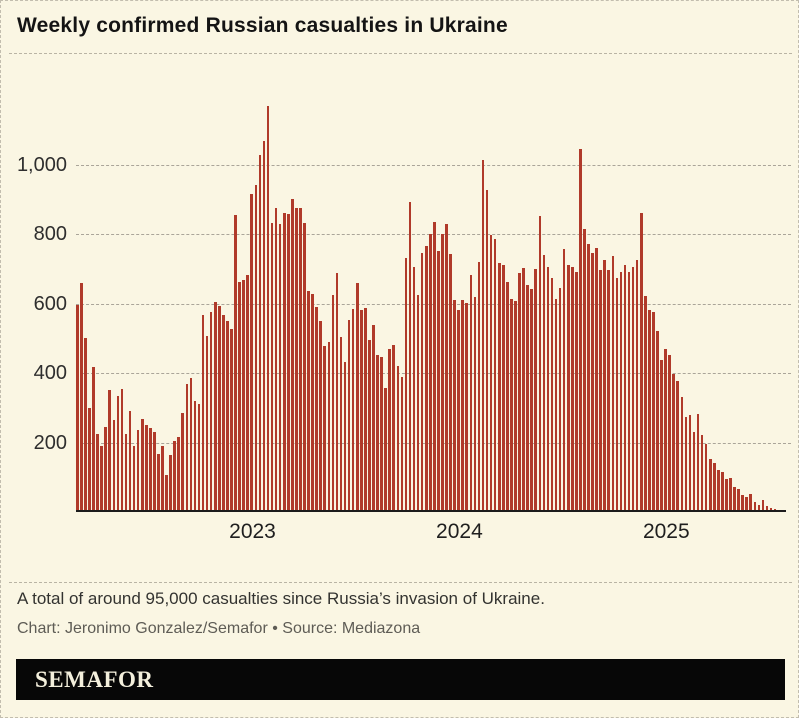  What do you see at coordinates (400, 679) in the screenshot?
I see `logo-bar: SEMAFOR` at bounding box center [400, 679].